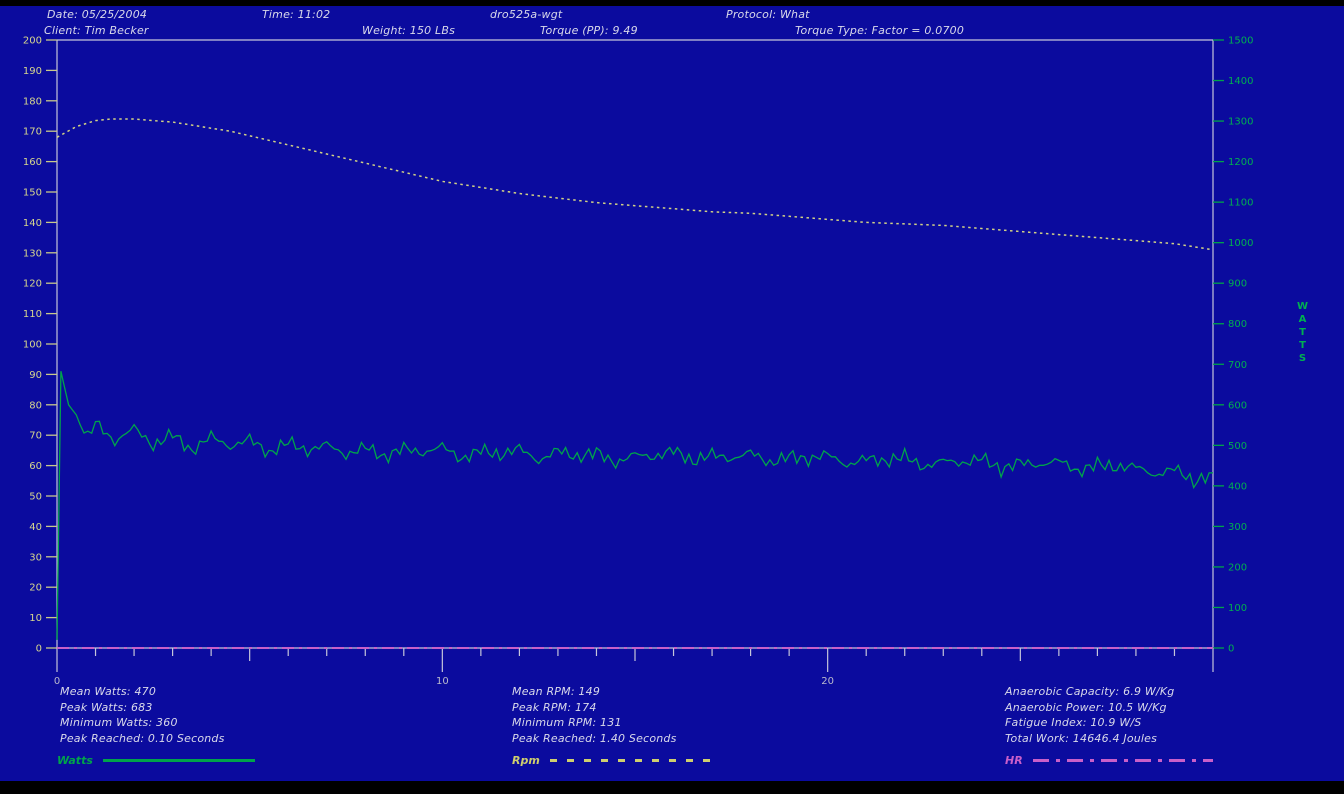 The height and width of the screenshot is (794, 1344). Describe the element at coordinates (526, 760) in the screenshot. I see `rpm-legend-label: Rpm` at that location.